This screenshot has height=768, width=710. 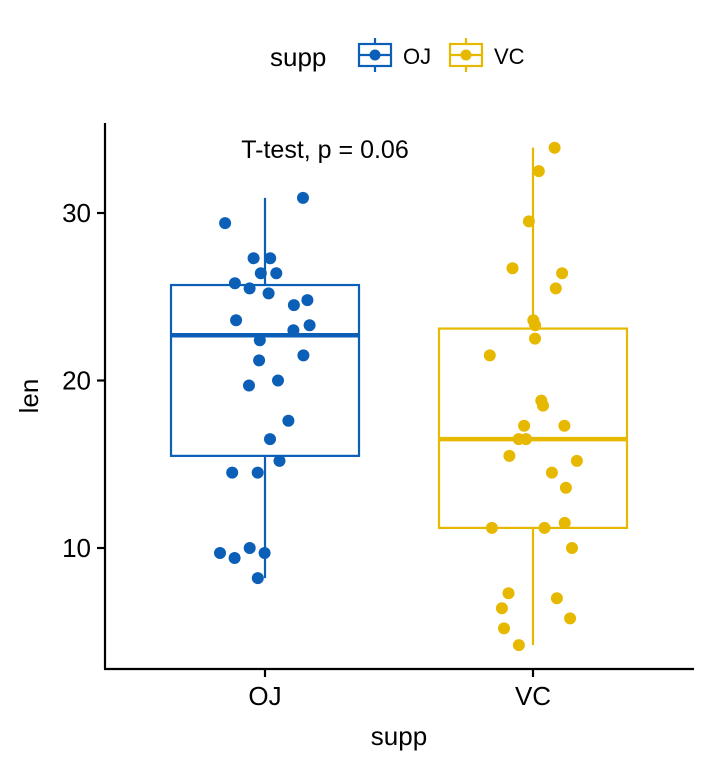 What do you see at coordinates (533, 428) in the screenshot?
I see `box-vc` at bounding box center [533, 428].